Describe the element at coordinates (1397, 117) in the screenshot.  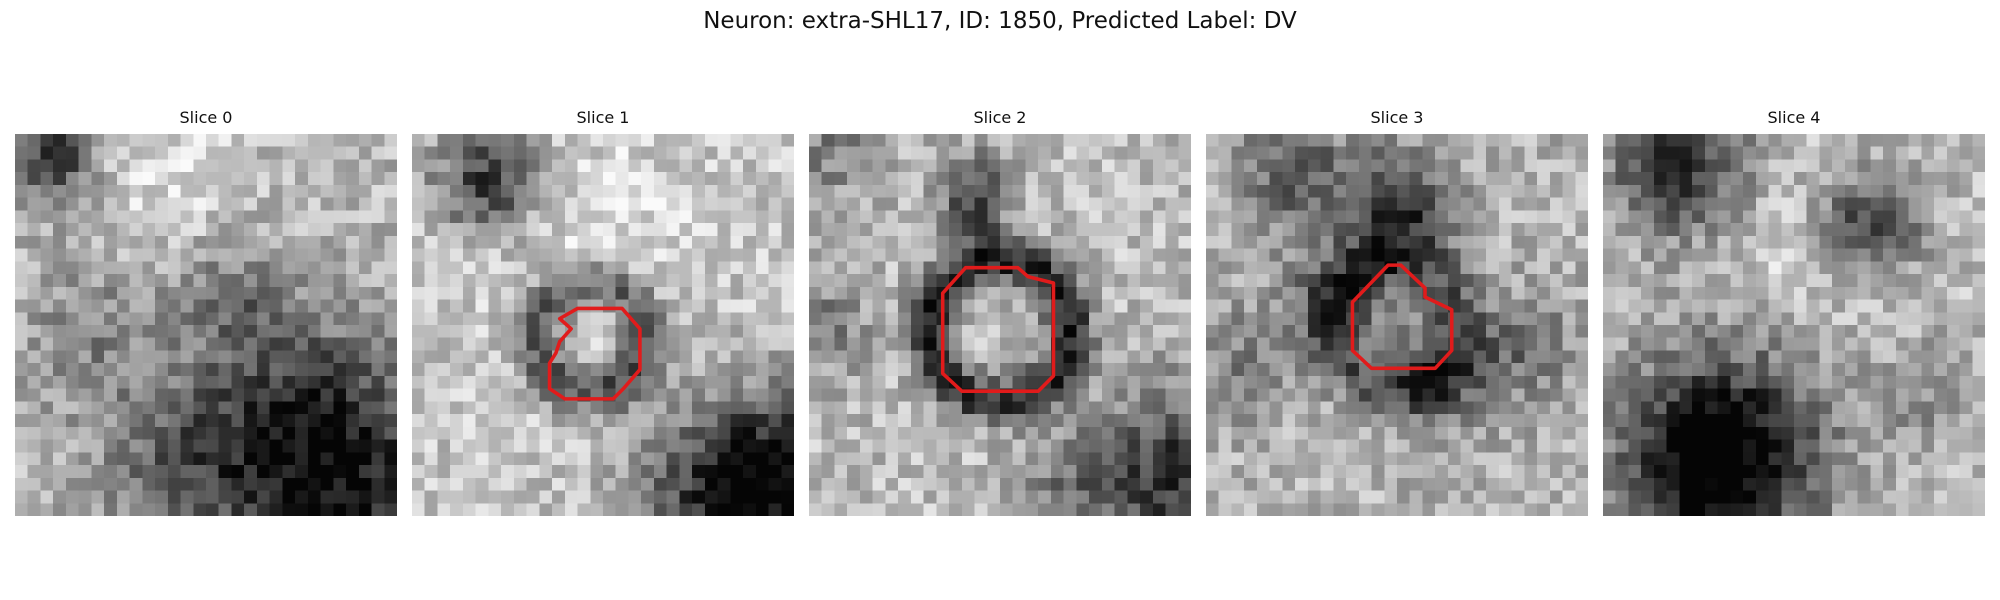
I see `slice-title-3: Slice 3` at that location.